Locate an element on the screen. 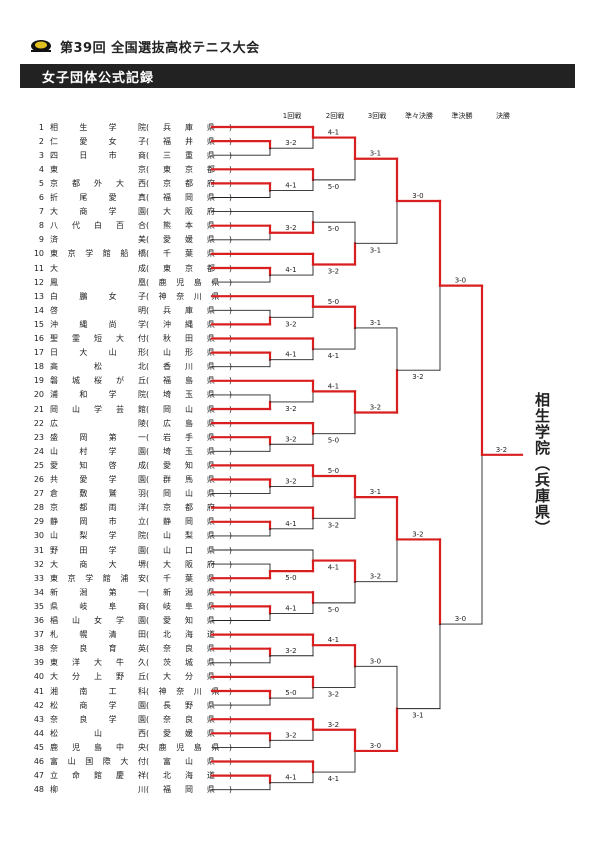 The image size is (595, 842). team-row: 29 静岡市立 (静岡県) is located at coordinates (131, 521).